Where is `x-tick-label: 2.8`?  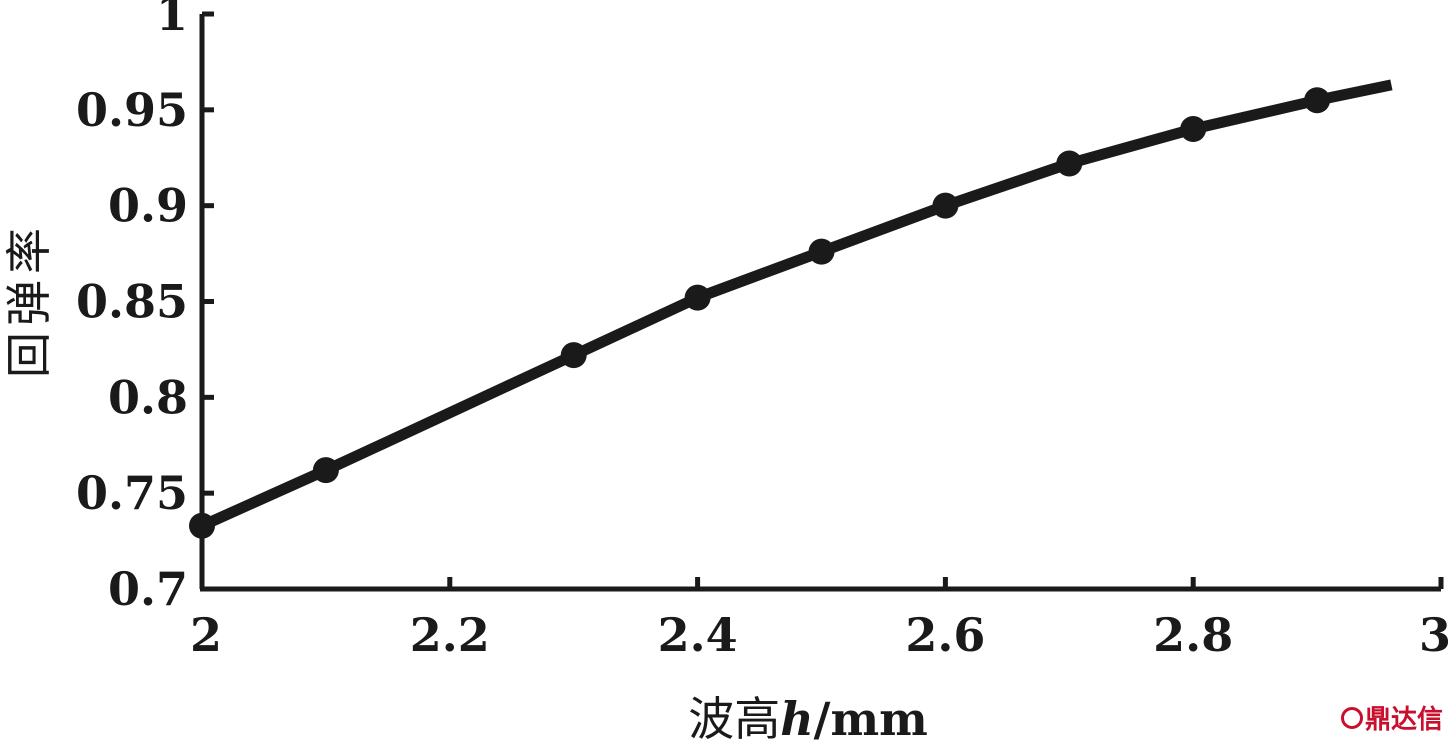 x-tick-label: 2.8 is located at coordinates (1193, 635).